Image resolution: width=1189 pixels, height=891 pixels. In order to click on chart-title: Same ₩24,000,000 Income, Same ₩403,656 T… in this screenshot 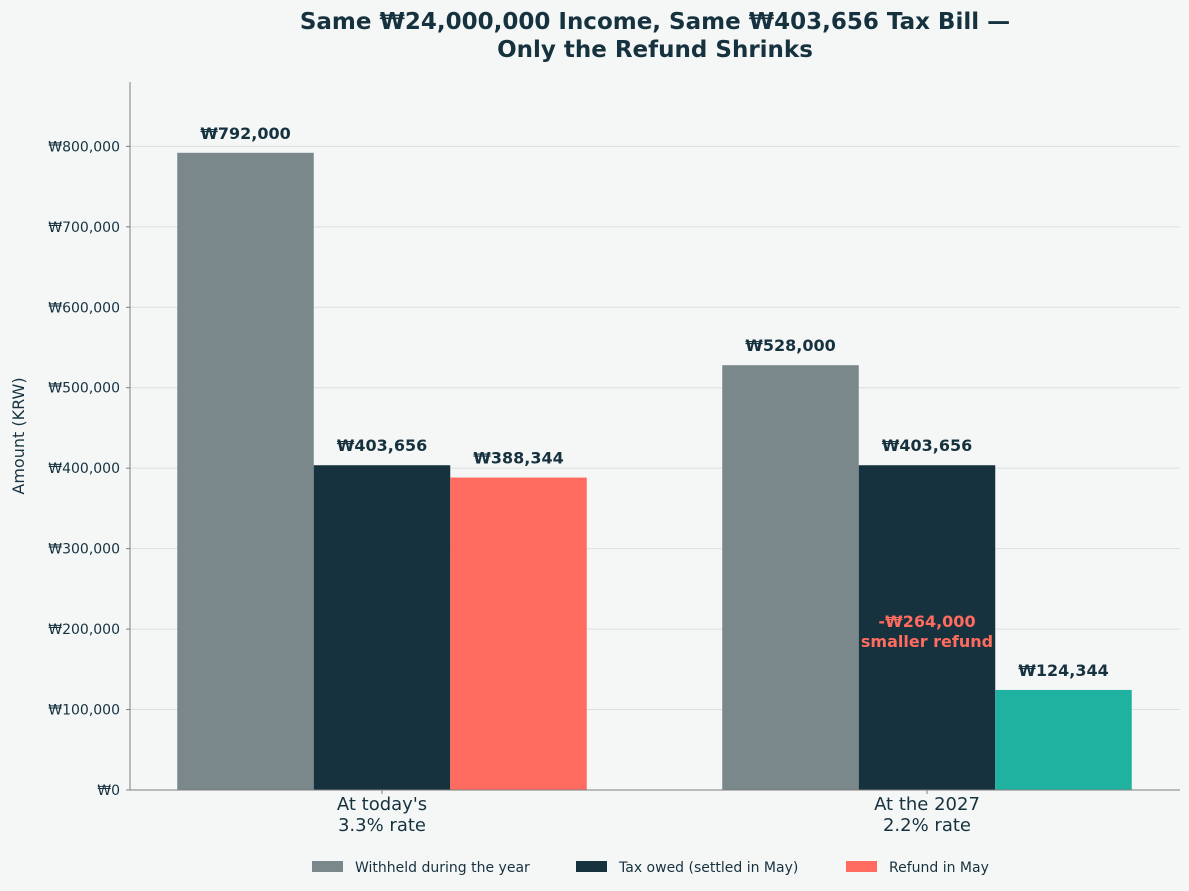, I will do `click(655, 36)`.